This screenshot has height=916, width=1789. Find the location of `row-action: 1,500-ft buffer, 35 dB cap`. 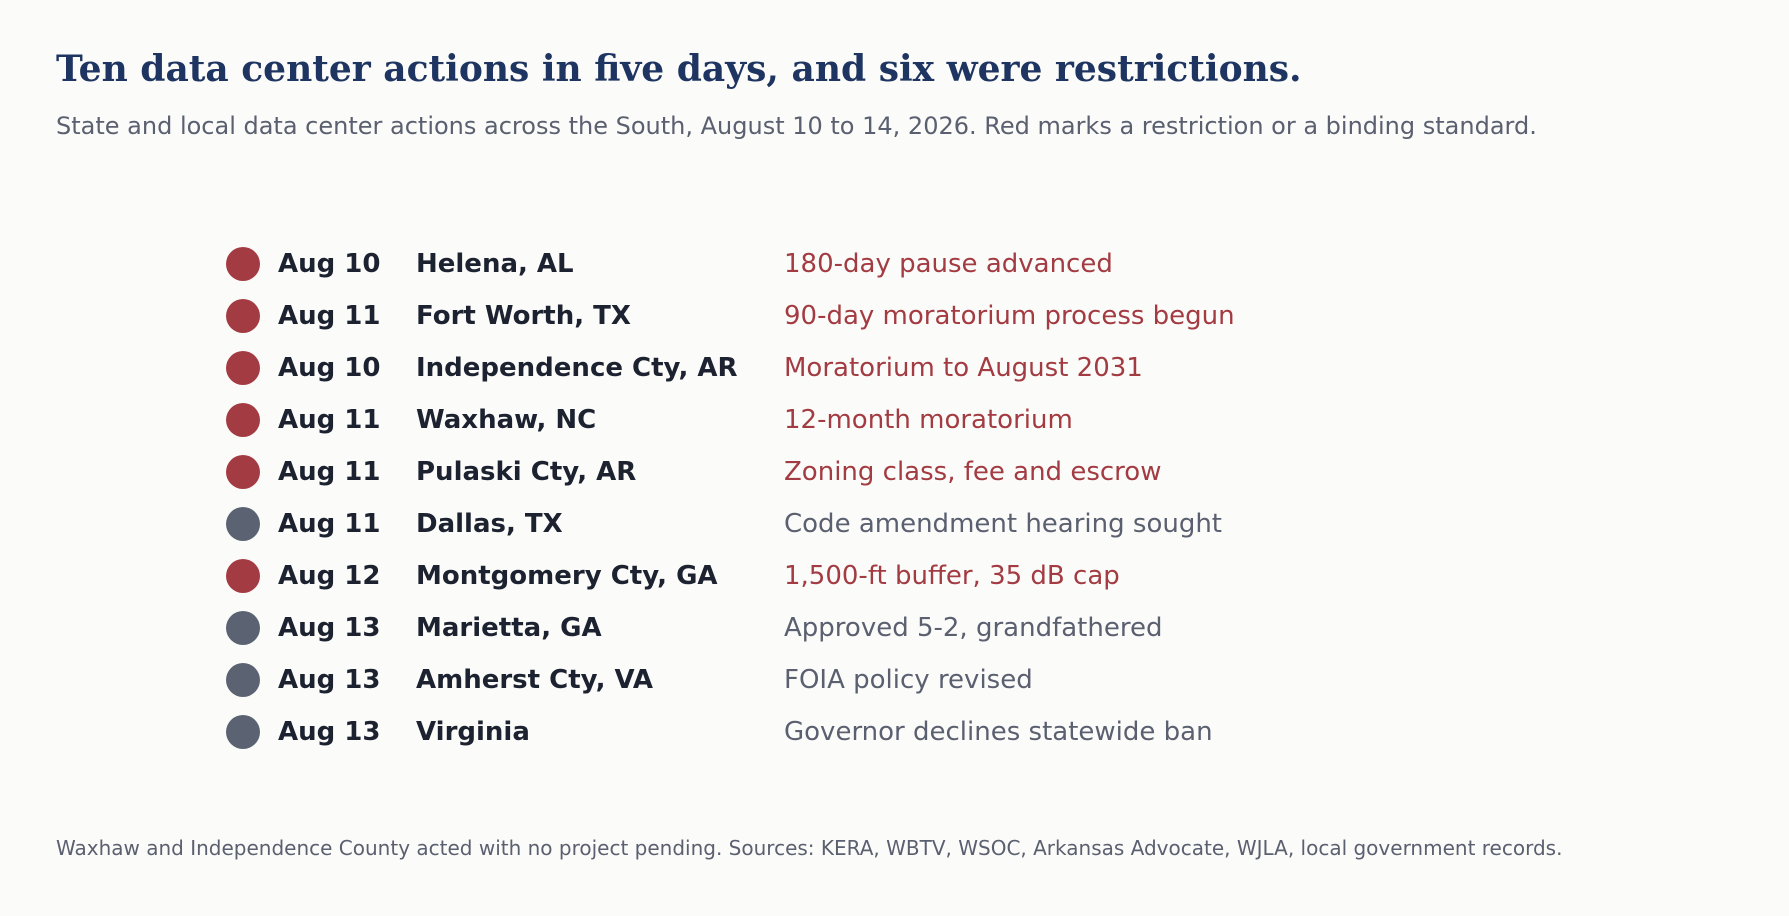

row-action: 1,500-ft buffer, 35 dB cap is located at coordinates (952, 576).